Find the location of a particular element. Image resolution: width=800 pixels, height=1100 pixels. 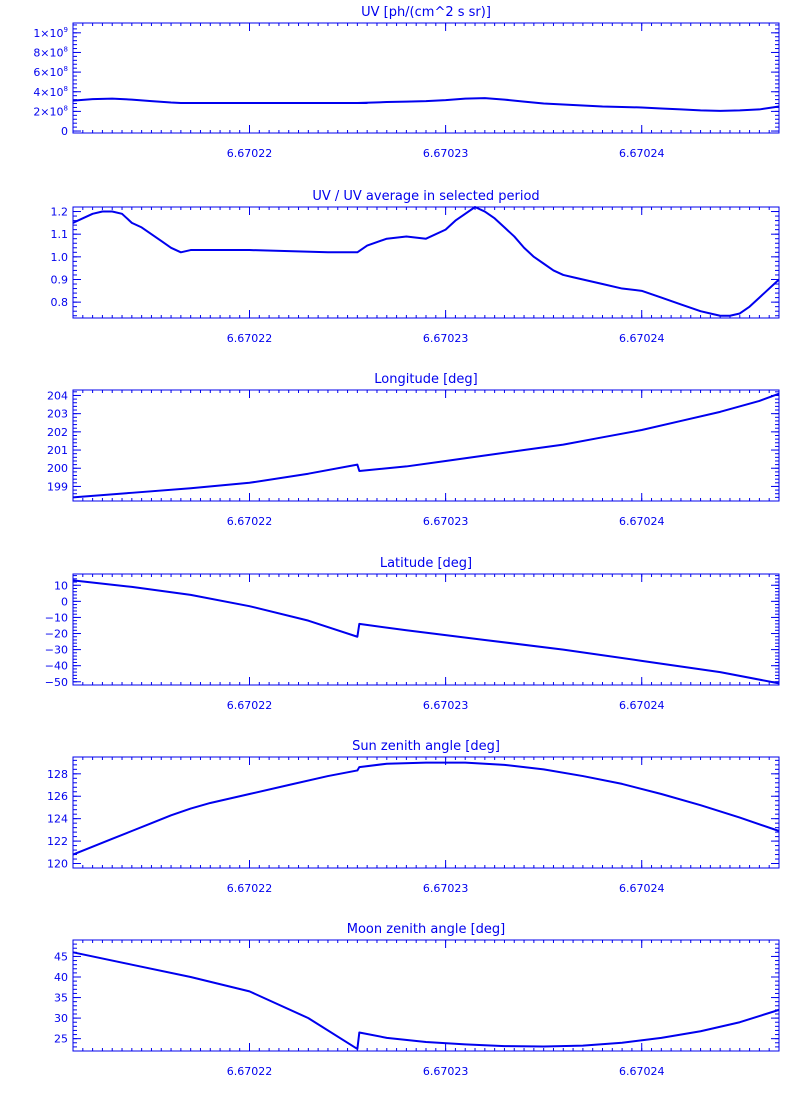

panel-title: Latitude [deg] is located at coordinates (426, 563).